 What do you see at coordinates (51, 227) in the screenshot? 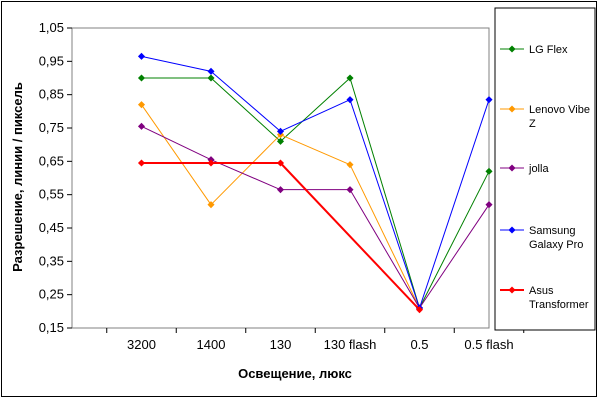
I see `y-tick-label: 0,45` at bounding box center [51, 227].